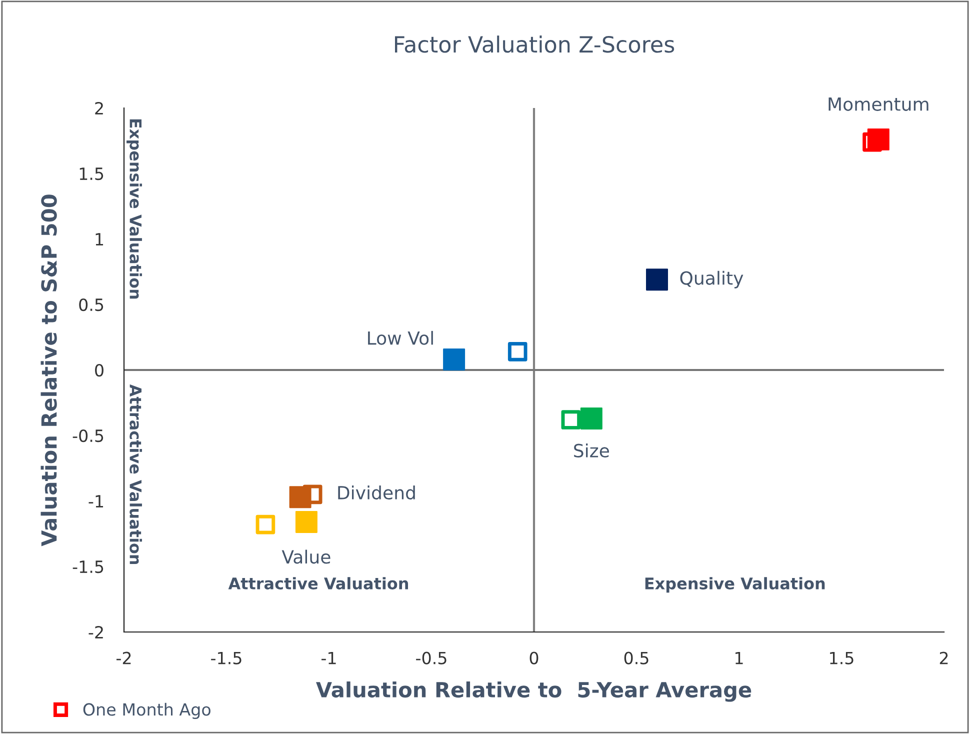 This screenshot has width=970, height=734. What do you see at coordinates (100, 239) in the screenshot?
I see `y-tick-label: 1` at bounding box center [100, 239].